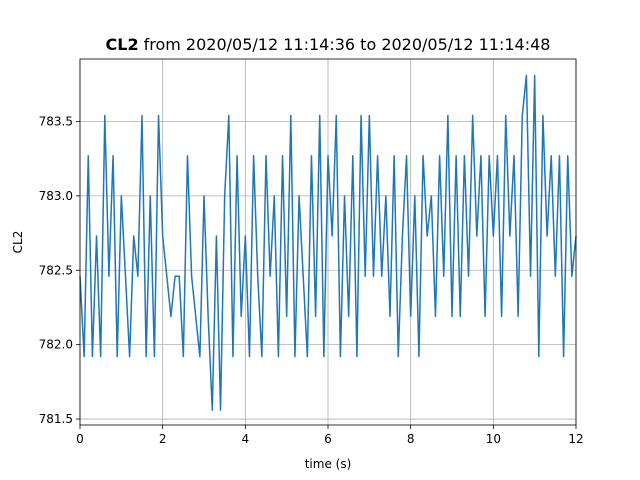  I want to click on x-axis-label: time (s), so click(328, 464).